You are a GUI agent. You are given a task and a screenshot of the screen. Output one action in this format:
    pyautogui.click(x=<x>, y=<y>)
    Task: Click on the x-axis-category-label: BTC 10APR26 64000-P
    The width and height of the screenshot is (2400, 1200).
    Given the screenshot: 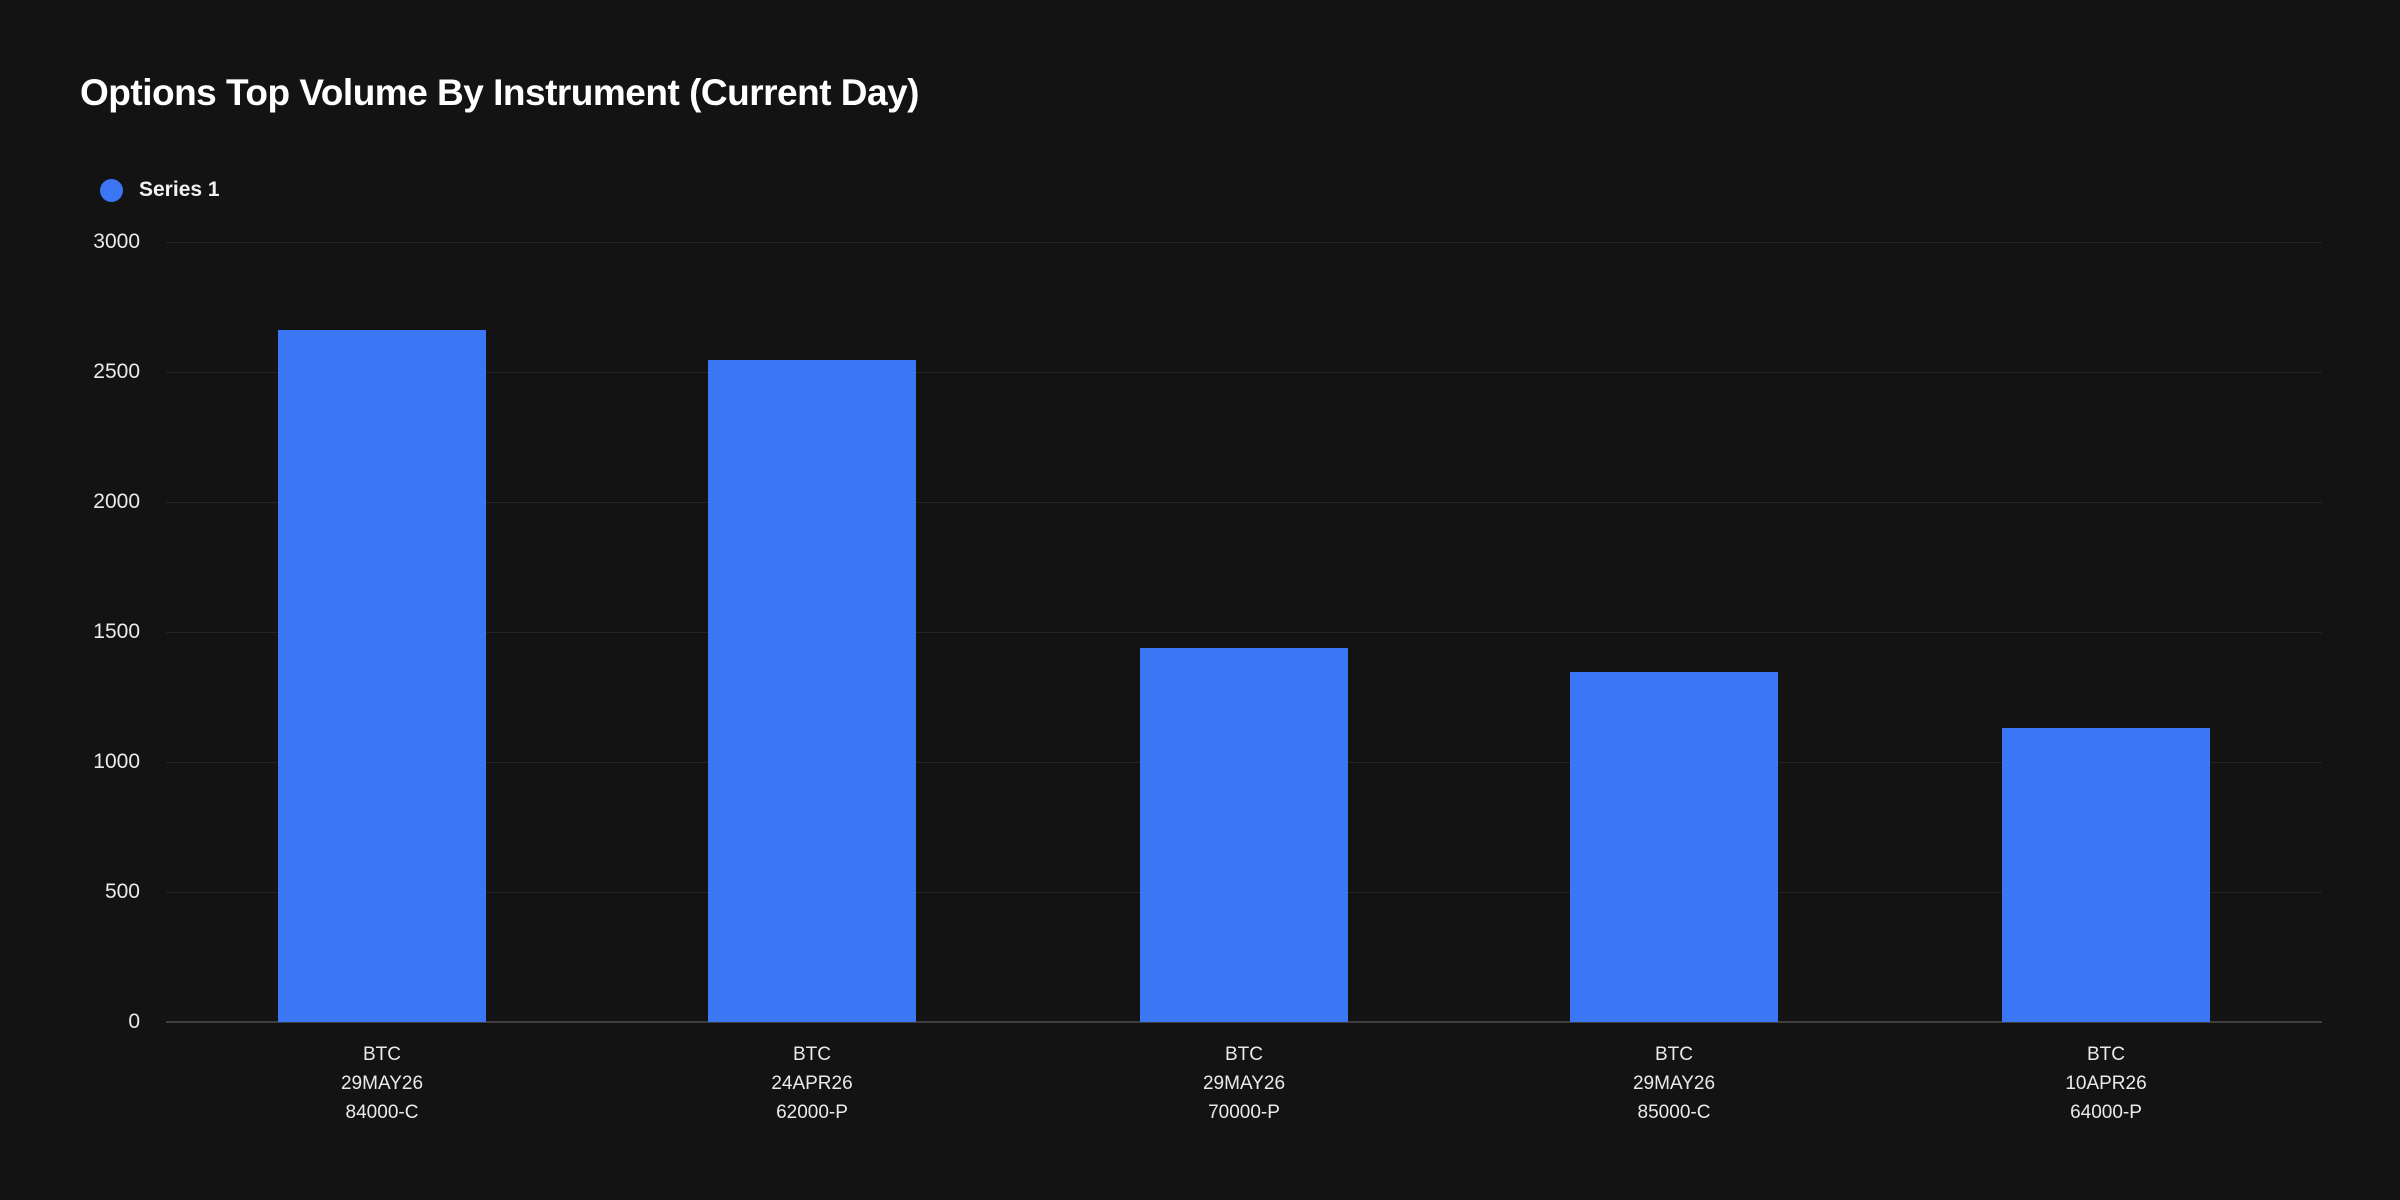 What is the action you would take?
    pyautogui.click(x=2106, y=1083)
    